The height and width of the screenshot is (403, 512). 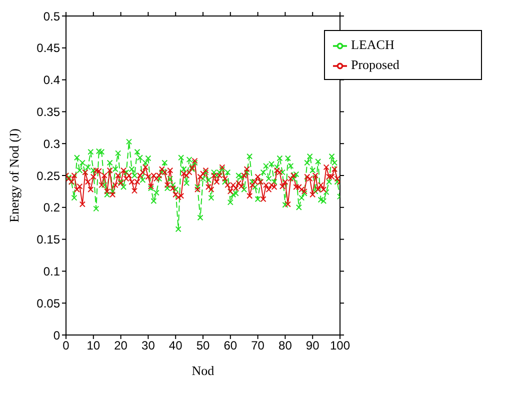 What do you see at coordinates (121, 345) in the screenshot?
I see `x-tick-label: 20` at bounding box center [121, 345].